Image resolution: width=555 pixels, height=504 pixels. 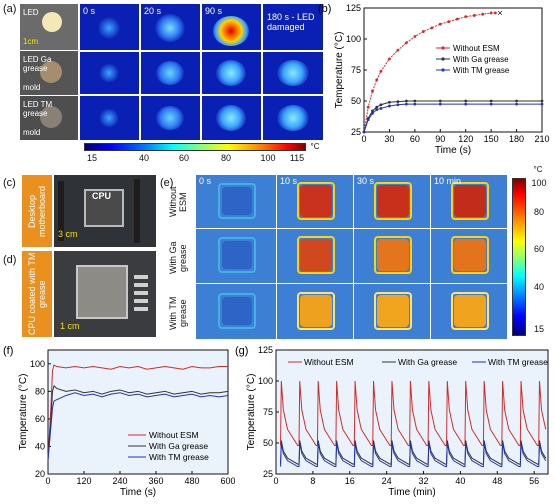 I want to click on y-tick-label: 20, so click(x=40, y=474).